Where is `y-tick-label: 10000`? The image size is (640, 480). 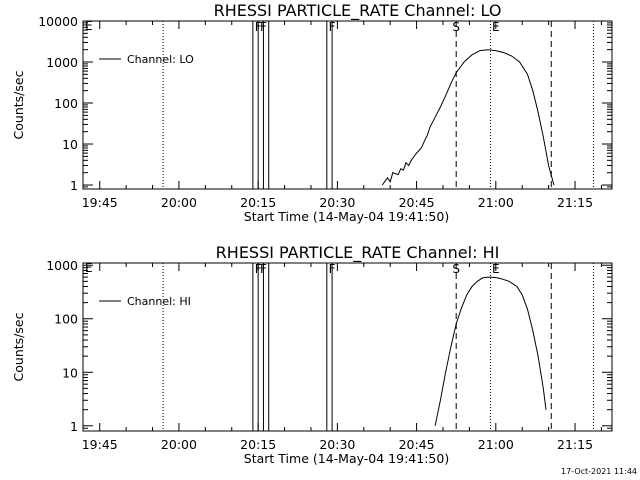 y-tick-label: 10000 is located at coordinates (58, 21).